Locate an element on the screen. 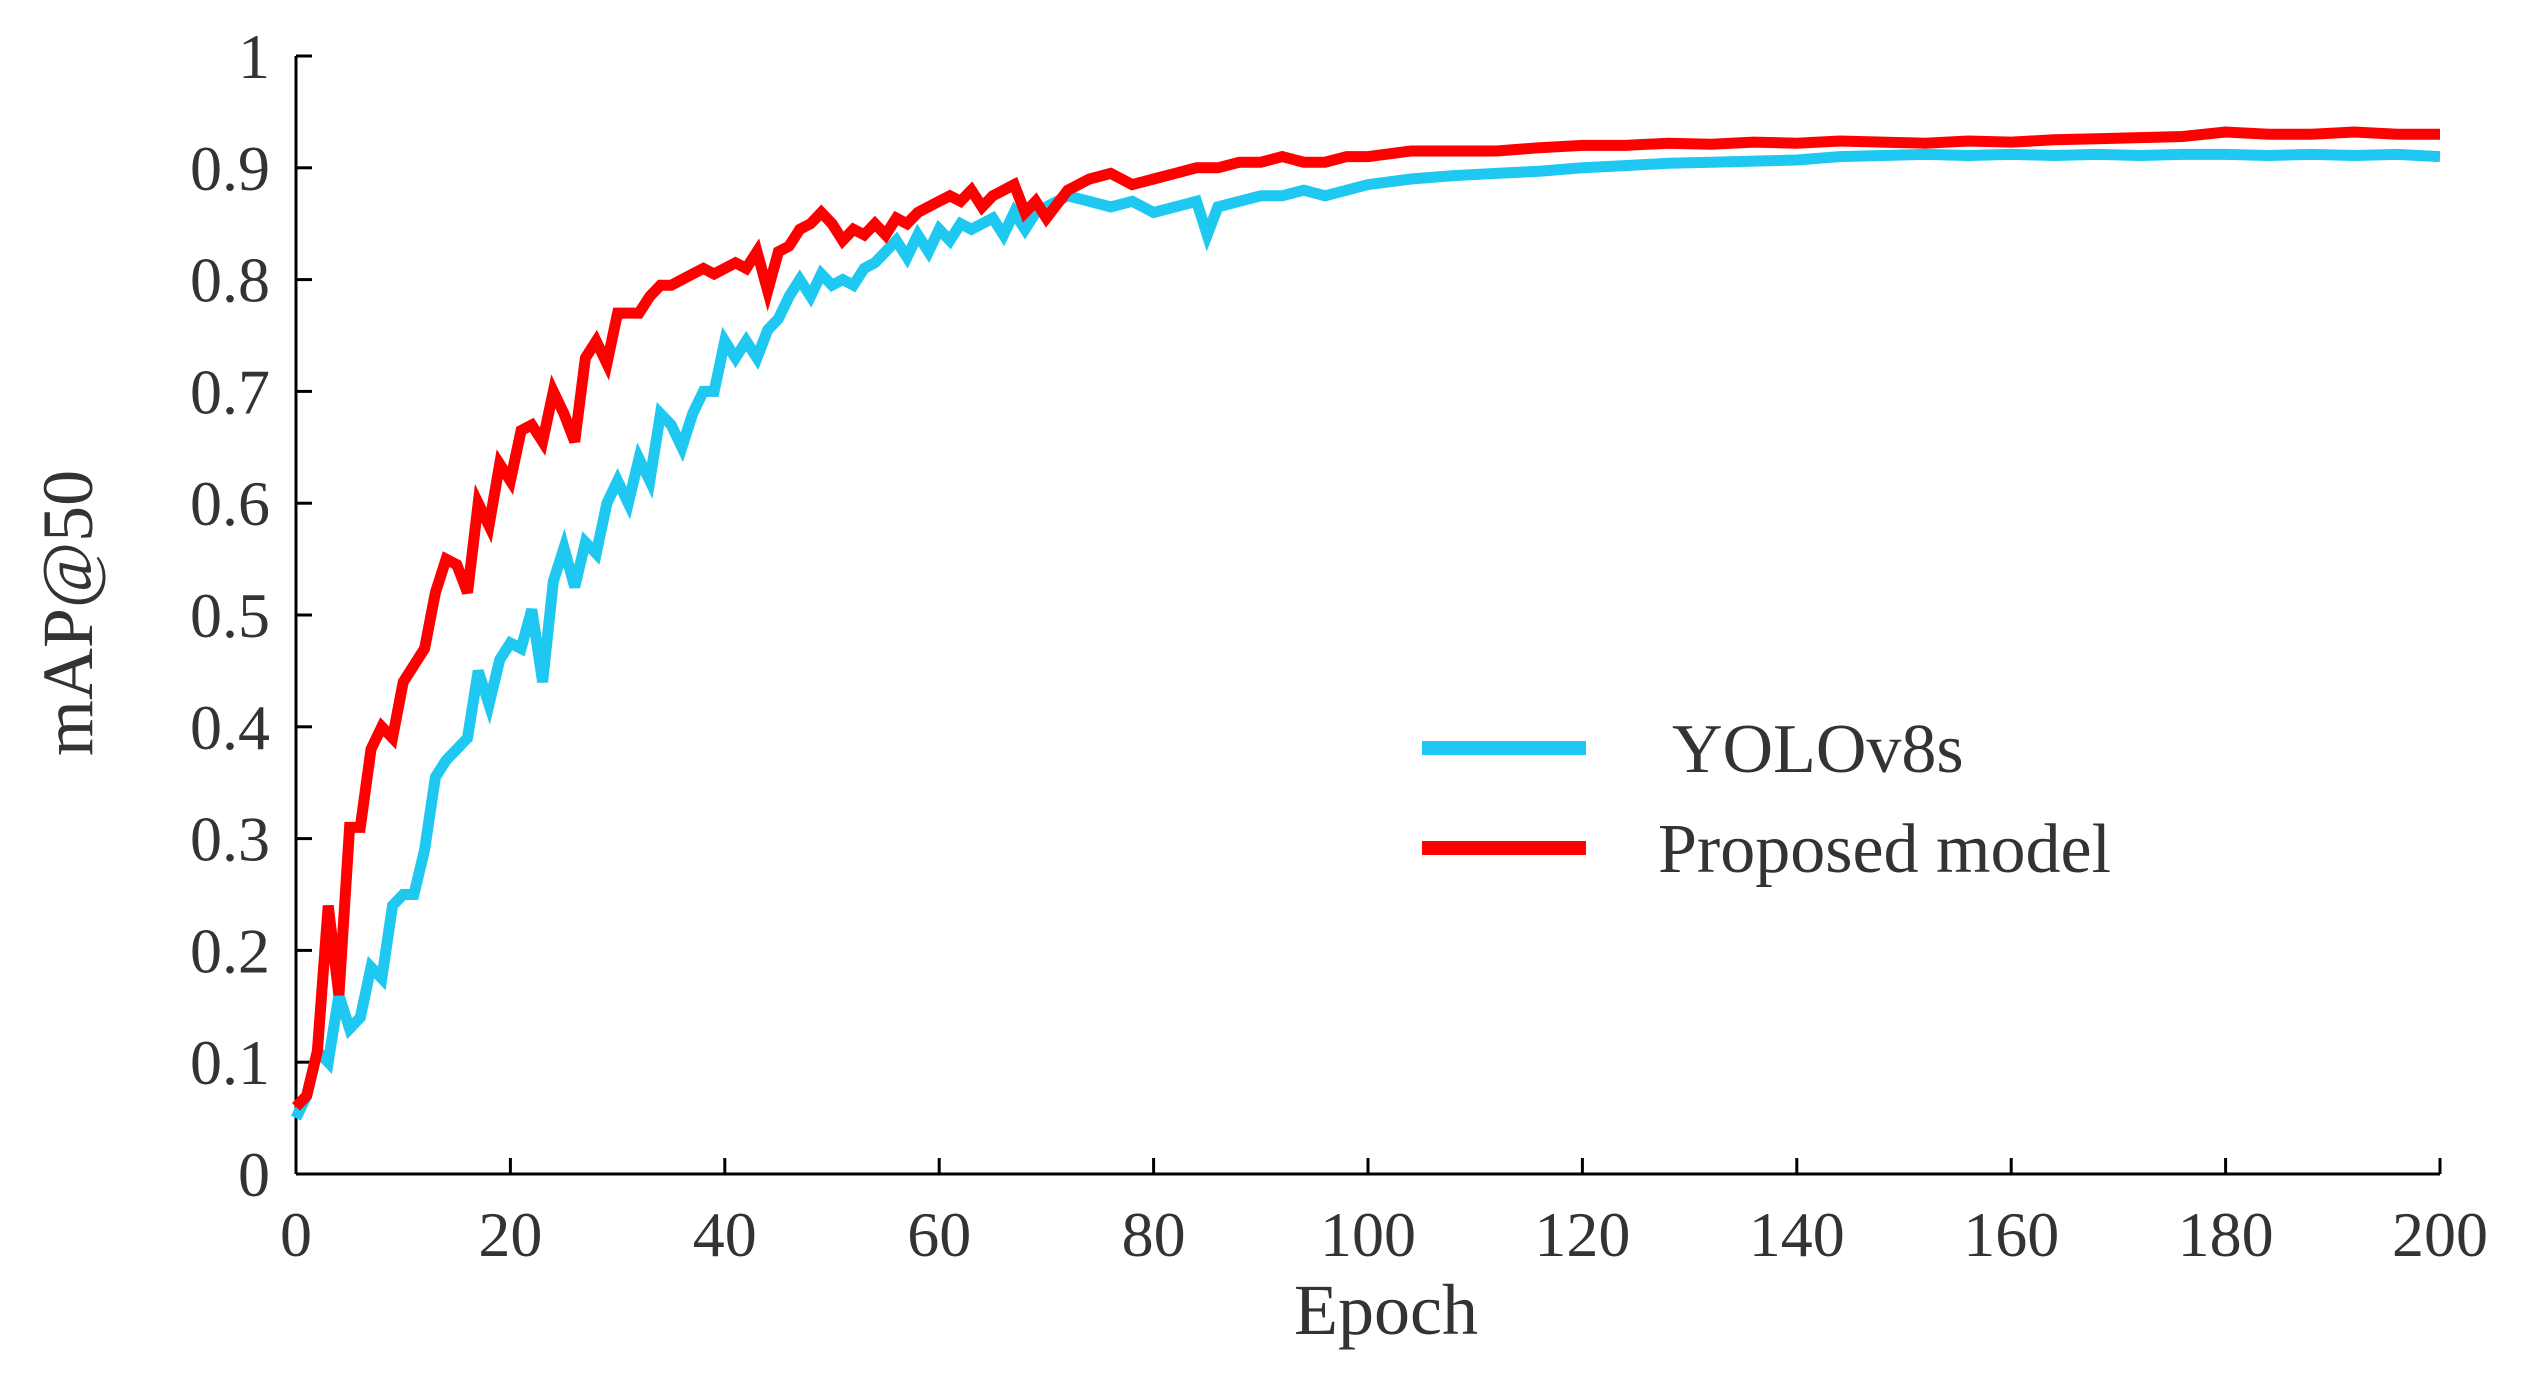  y-tick-label: 0.2 is located at coordinates (230, 950).